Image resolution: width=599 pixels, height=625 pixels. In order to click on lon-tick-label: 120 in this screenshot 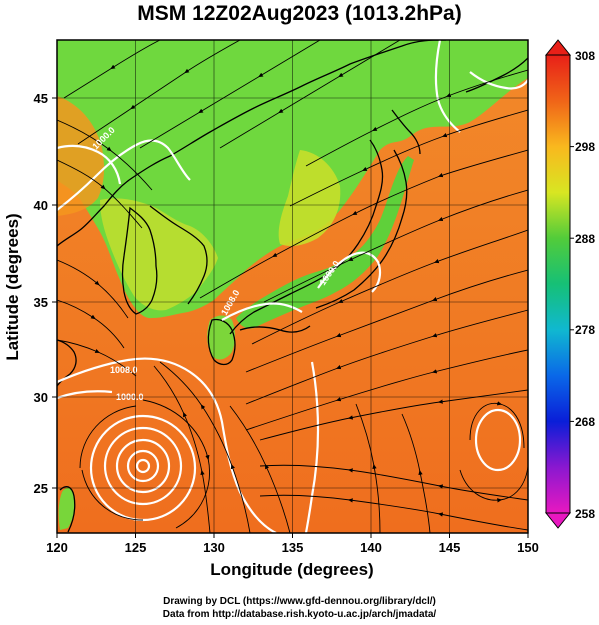, I will do `click(57, 547)`.